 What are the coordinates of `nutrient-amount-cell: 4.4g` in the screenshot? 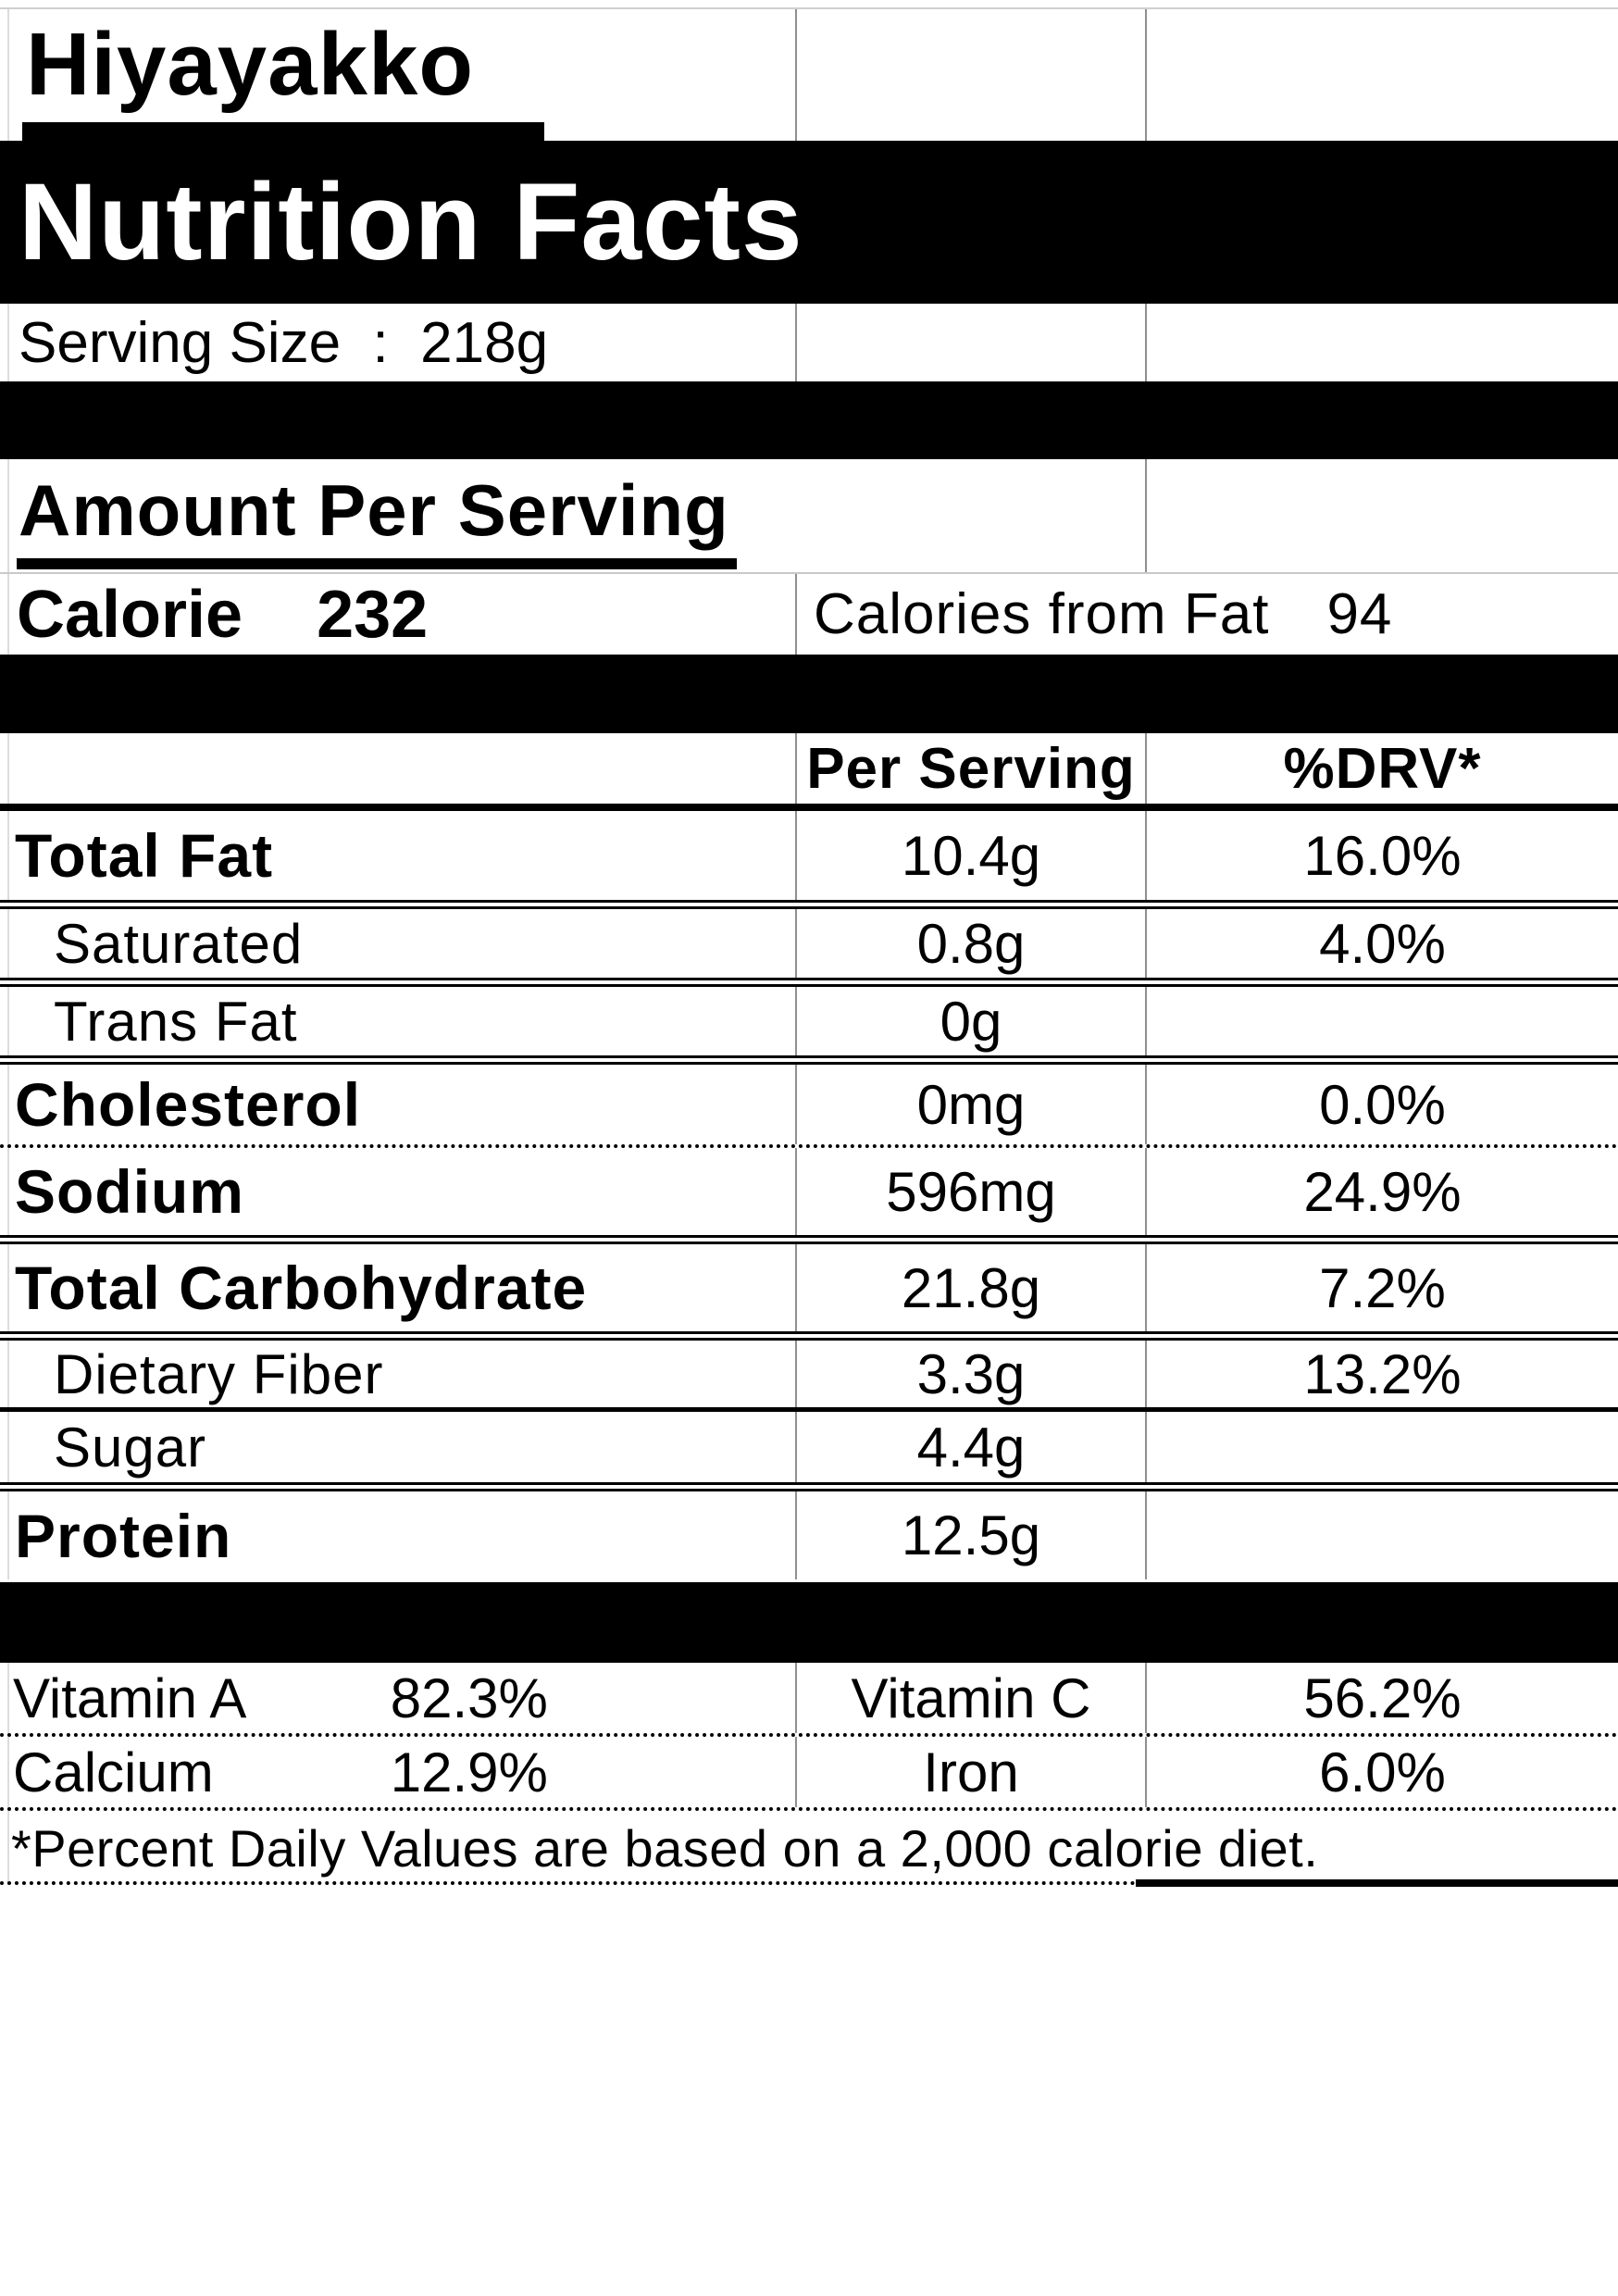 It's located at (970, 1447).